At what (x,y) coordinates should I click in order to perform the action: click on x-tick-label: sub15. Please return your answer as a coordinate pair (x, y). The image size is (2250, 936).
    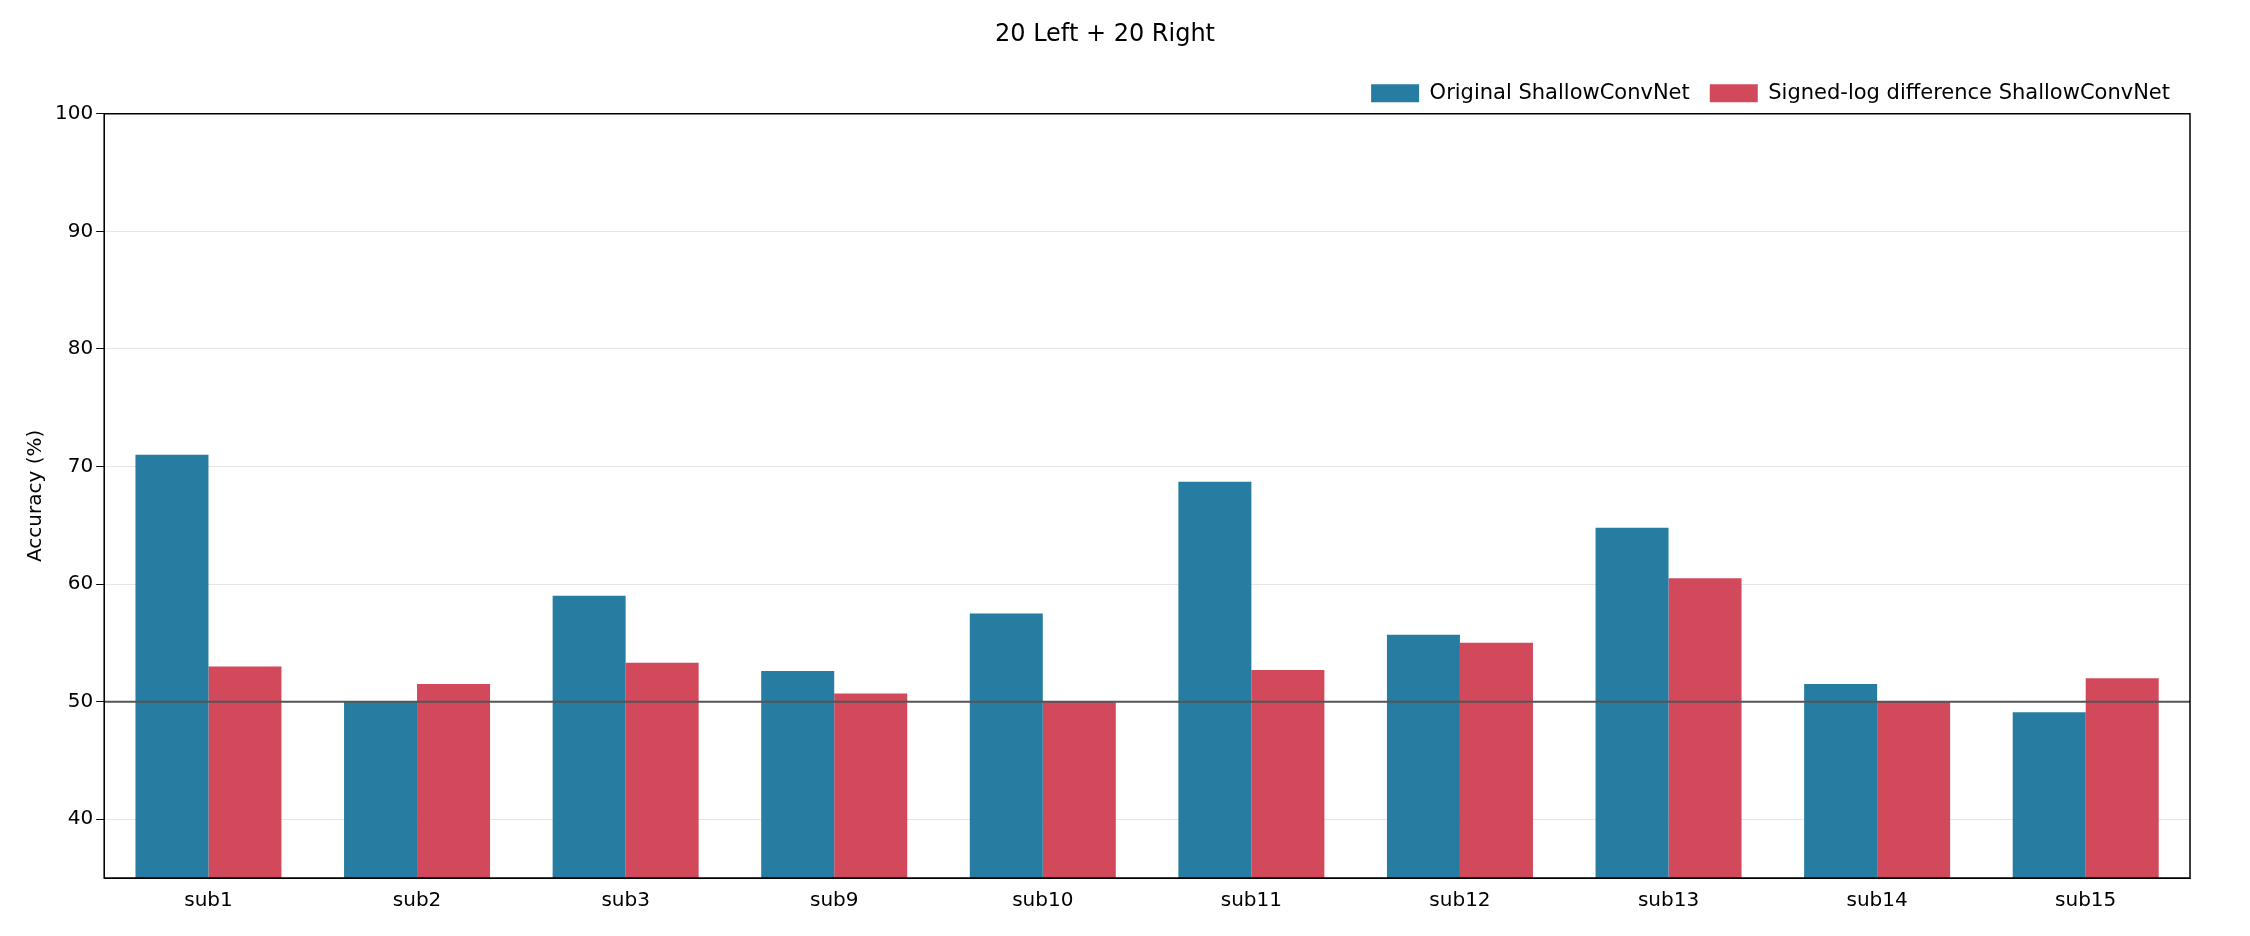
    Looking at the image, I should click on (2086, 899).